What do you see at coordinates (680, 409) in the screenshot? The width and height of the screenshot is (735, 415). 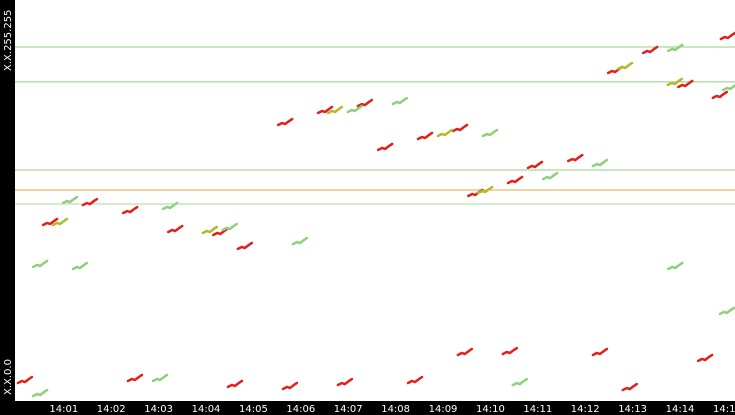 I see `x-tick-label: 14:14` at bounding box center [680, 409].